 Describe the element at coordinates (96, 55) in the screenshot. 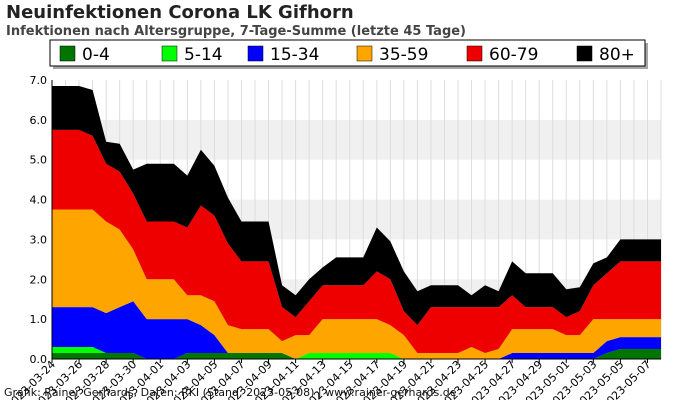

I see `legend-label-0-4: 0-4` at that location.